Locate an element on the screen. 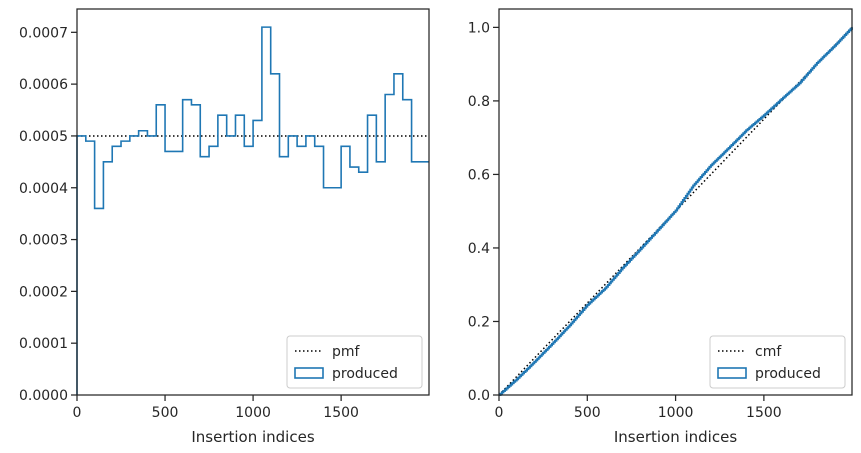 This screenshot has width=861, height=453. y-tick-label: 0.0000 is located at coordinates (43, 396).